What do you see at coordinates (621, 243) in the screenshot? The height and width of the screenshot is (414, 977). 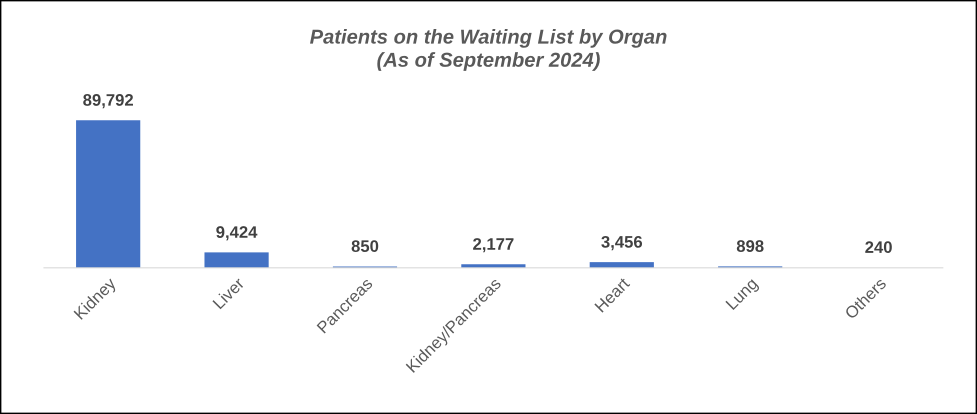 I see `data-label: 3,456` at bounding box center [621, 243].